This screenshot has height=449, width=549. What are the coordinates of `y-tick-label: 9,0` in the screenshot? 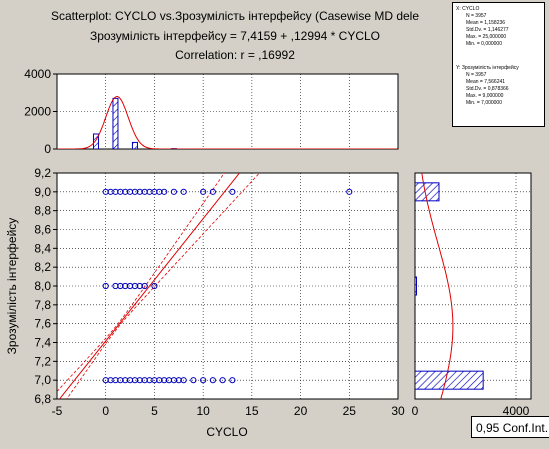 It's located at (42, 192).